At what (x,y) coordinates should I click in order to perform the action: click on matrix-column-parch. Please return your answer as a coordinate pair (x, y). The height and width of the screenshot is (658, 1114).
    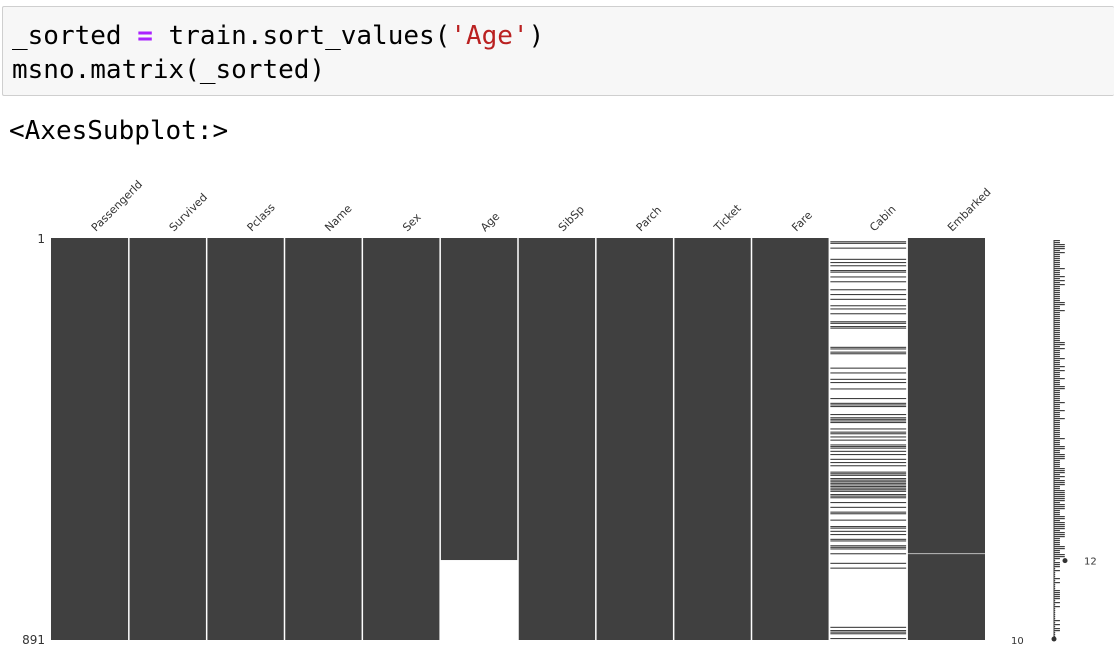
    Looking at the image, I should click on (634, 439).